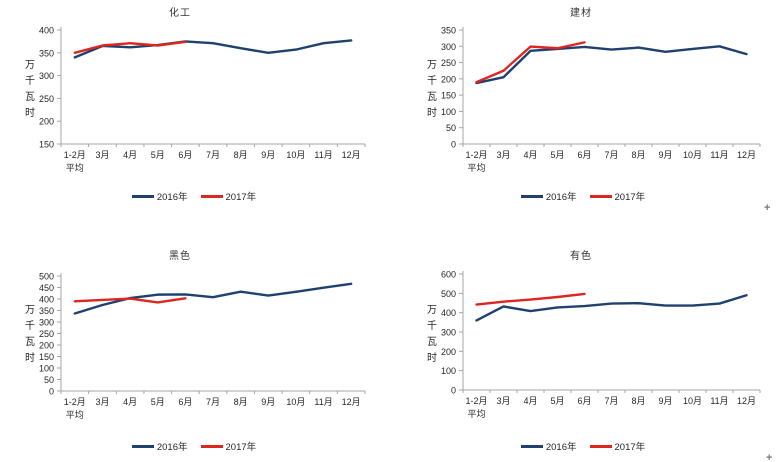 The height and width of the screenshot is (462, 777). Describe the element at coordinates (769, 457) in the screenshot. I see `plus-handle-icon: +` at that location.